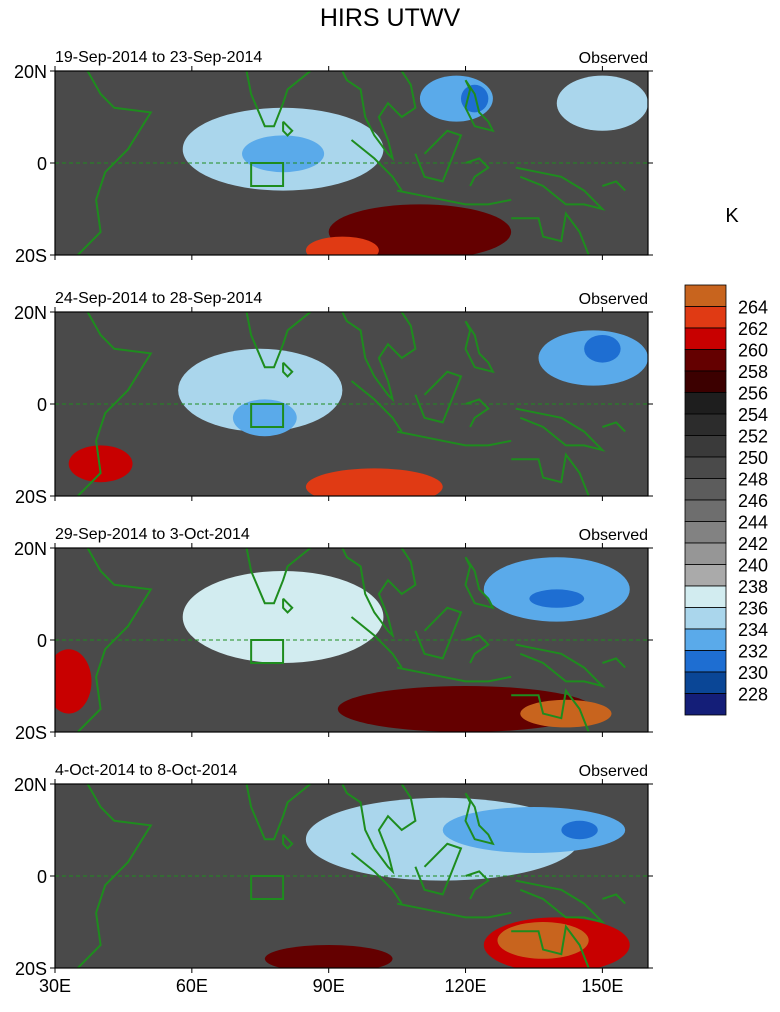 The width and height of the screenshot is (780, 1012). Describe the element at coordinates (753, 308) in the screenshot. I see `colorbar-label: 264` at that location.